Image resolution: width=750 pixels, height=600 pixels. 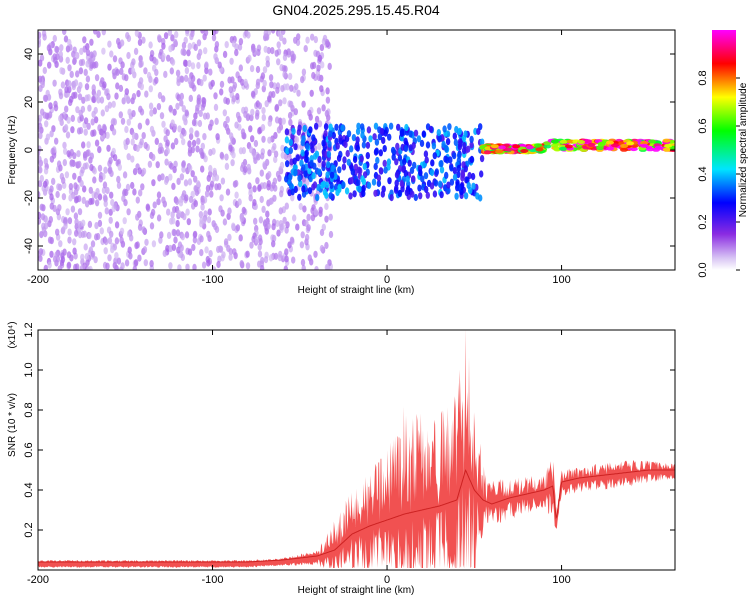 I want to click on spectrogram-x-tick-label: 0, so click(x=387, y=280).